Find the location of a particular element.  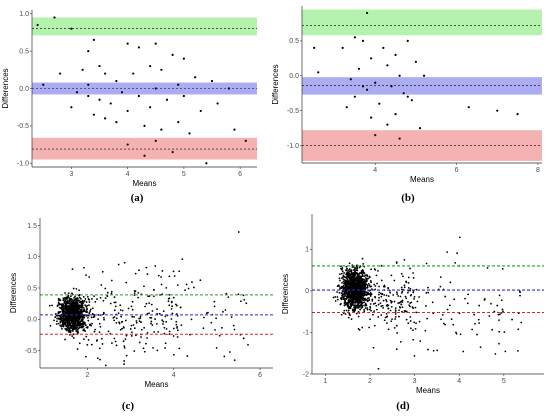

y-axis-title: Differences is located at coordinates (5, 88).